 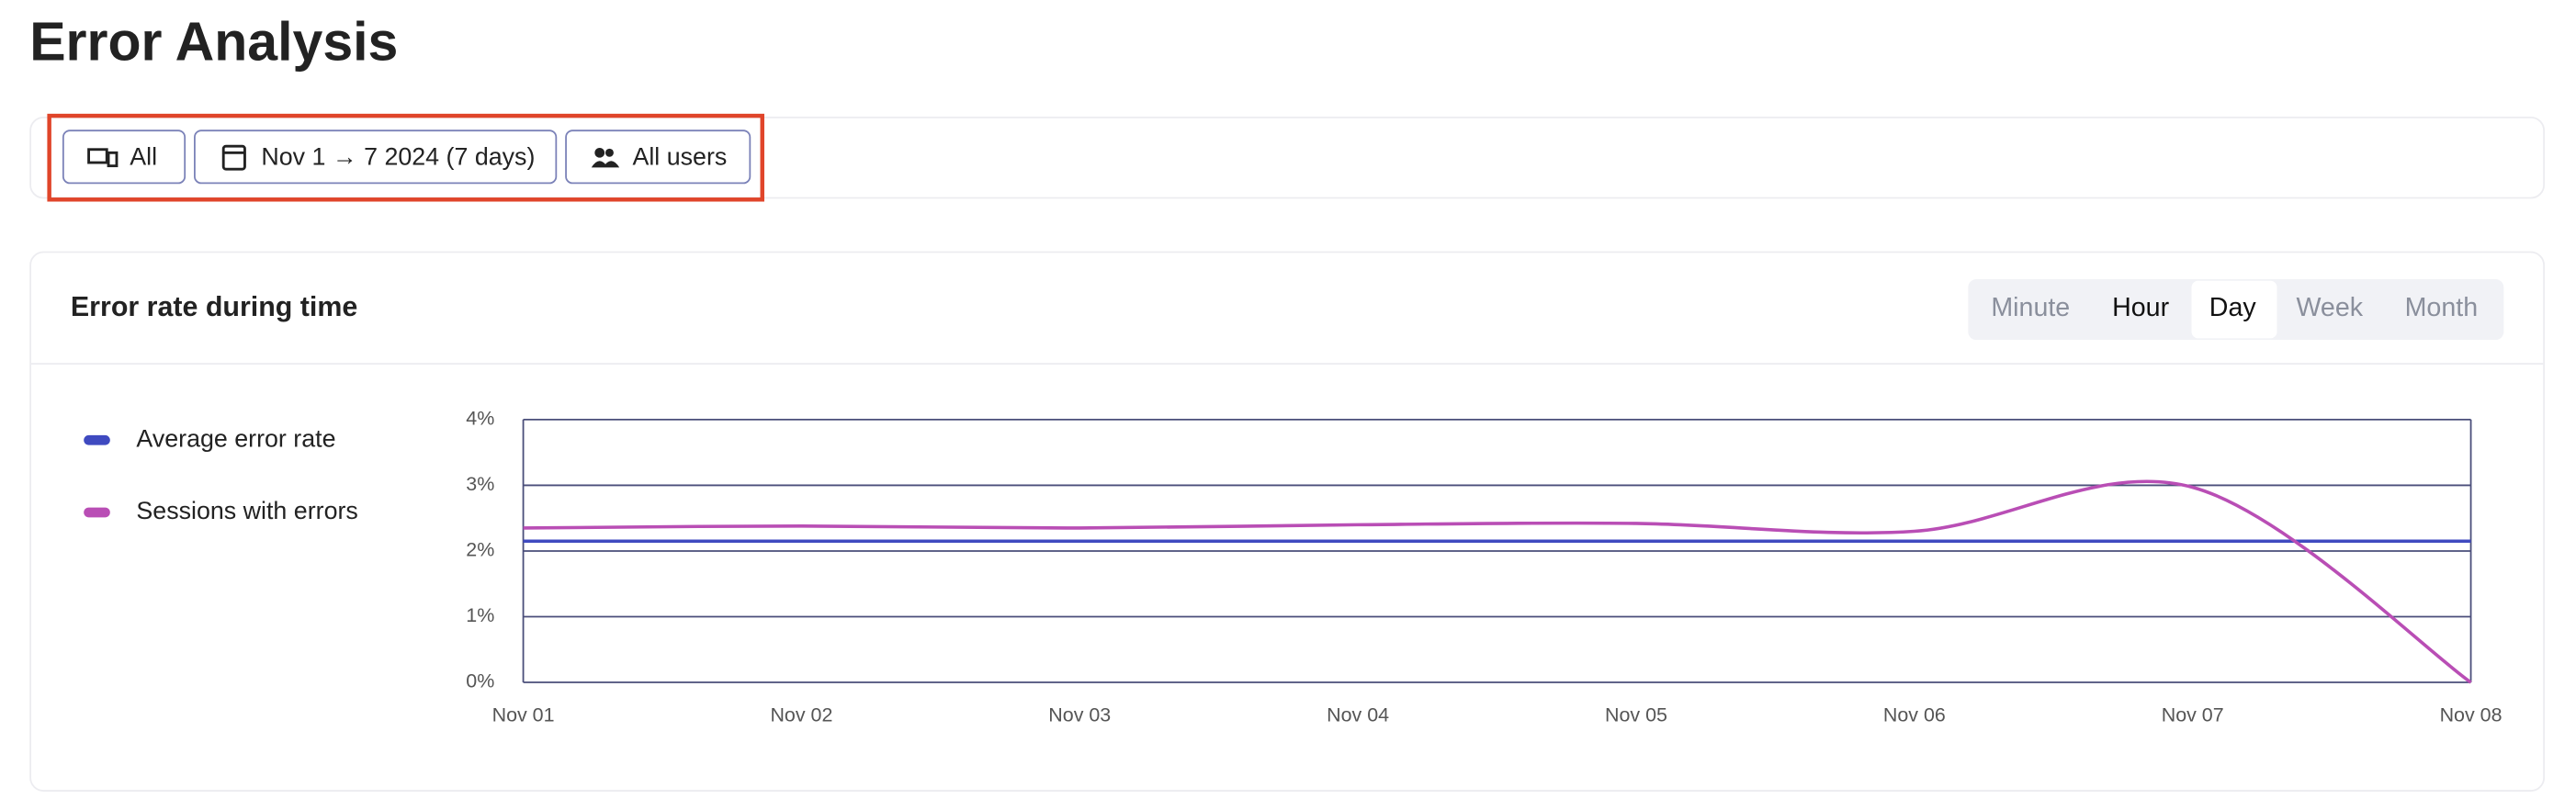 What do you see at coordinates (235, 438) in the screenshot?
I see `legend-label: Average error rate` at bounding box center [235, 438].